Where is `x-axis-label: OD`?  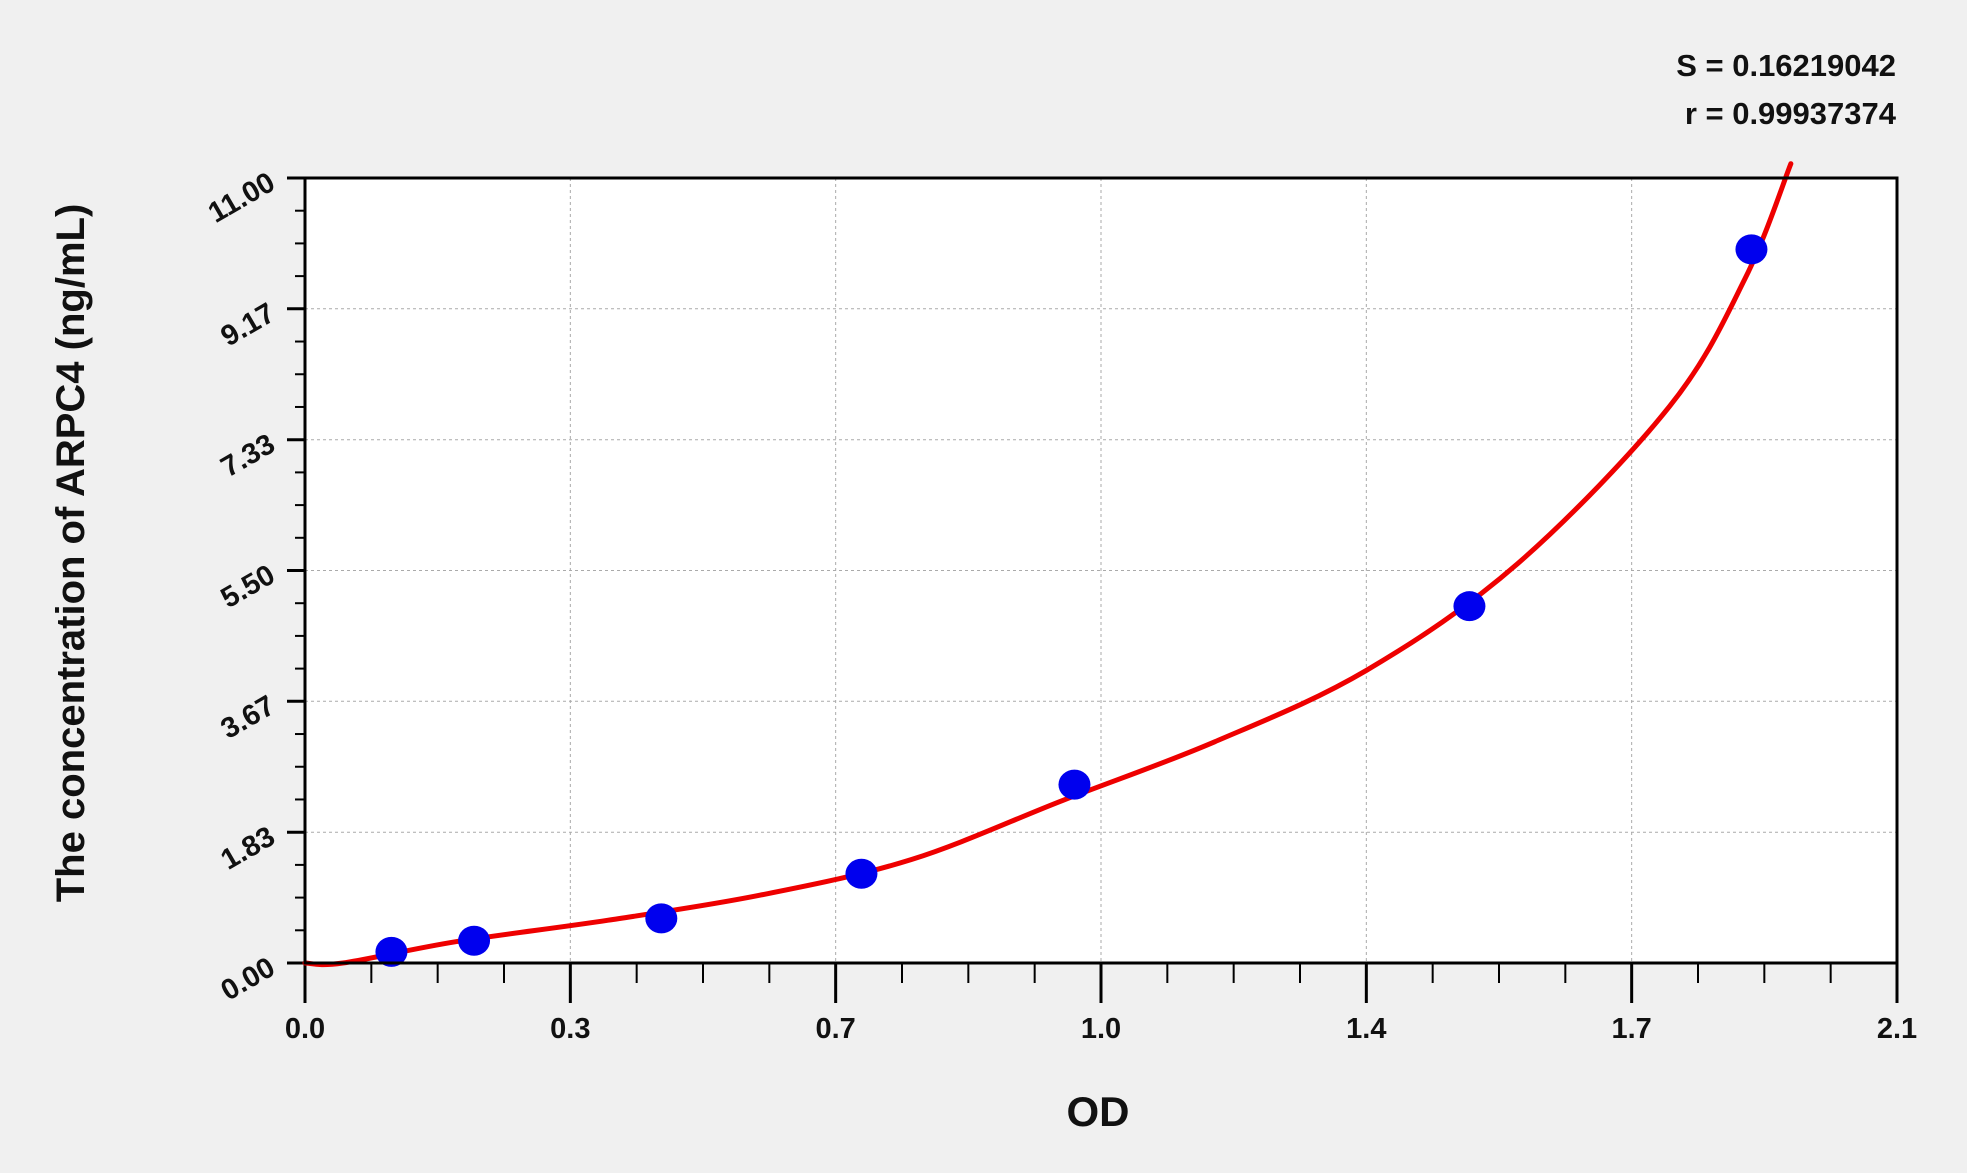
x-axis-label: OD is located at coordinates (1098, 1111).